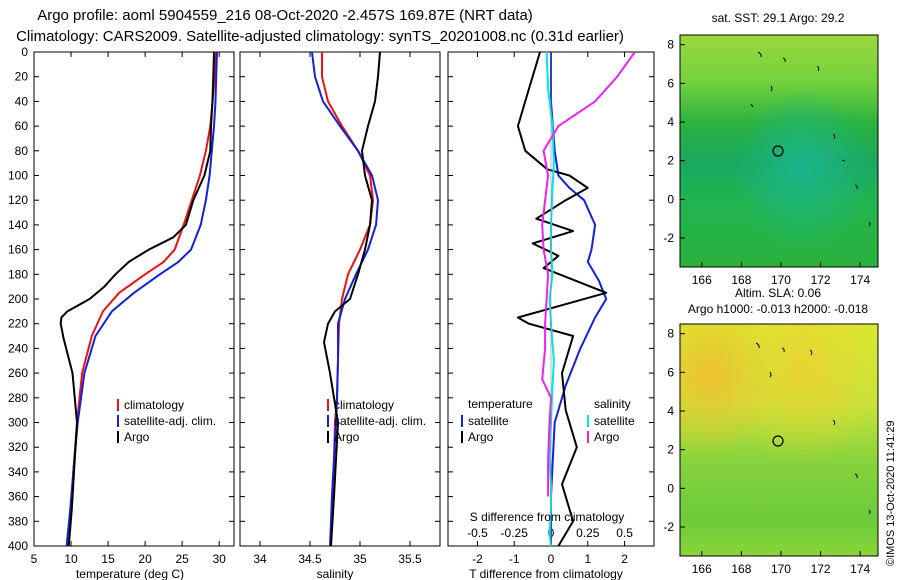  What do you see at coordinates (588, 533) in the screenshot?
I see `top-tick-label: 0.25` at bounding box center [588, 533].